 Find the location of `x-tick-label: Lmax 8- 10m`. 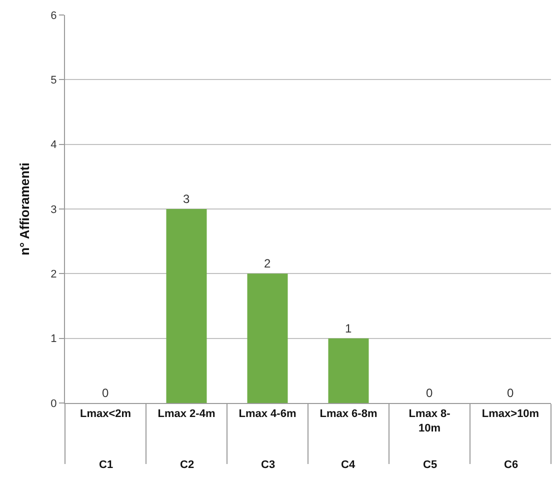

x-tick-label: Lmax 8- 10m is located at coordinates (429, 421).